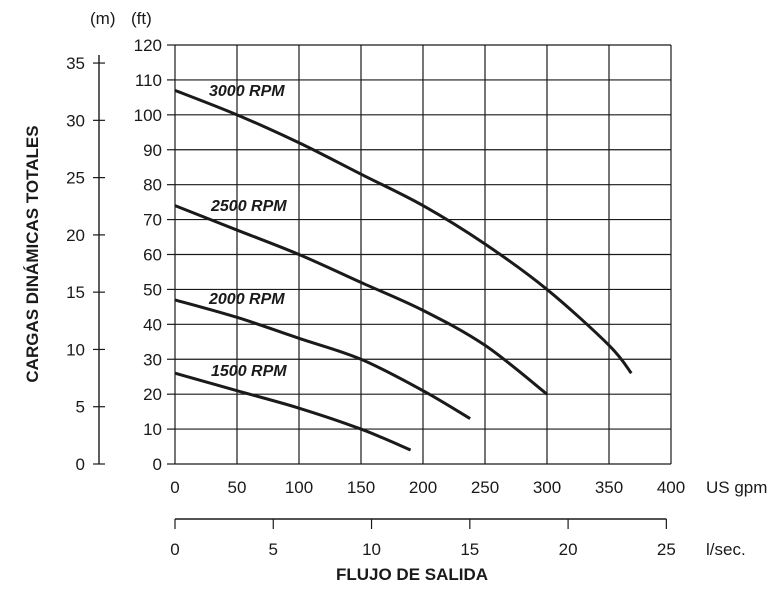 The width and height of the screenshot is (778, 594). I want to click on y-ft-tick-label-90: 90, so click(152, 150).